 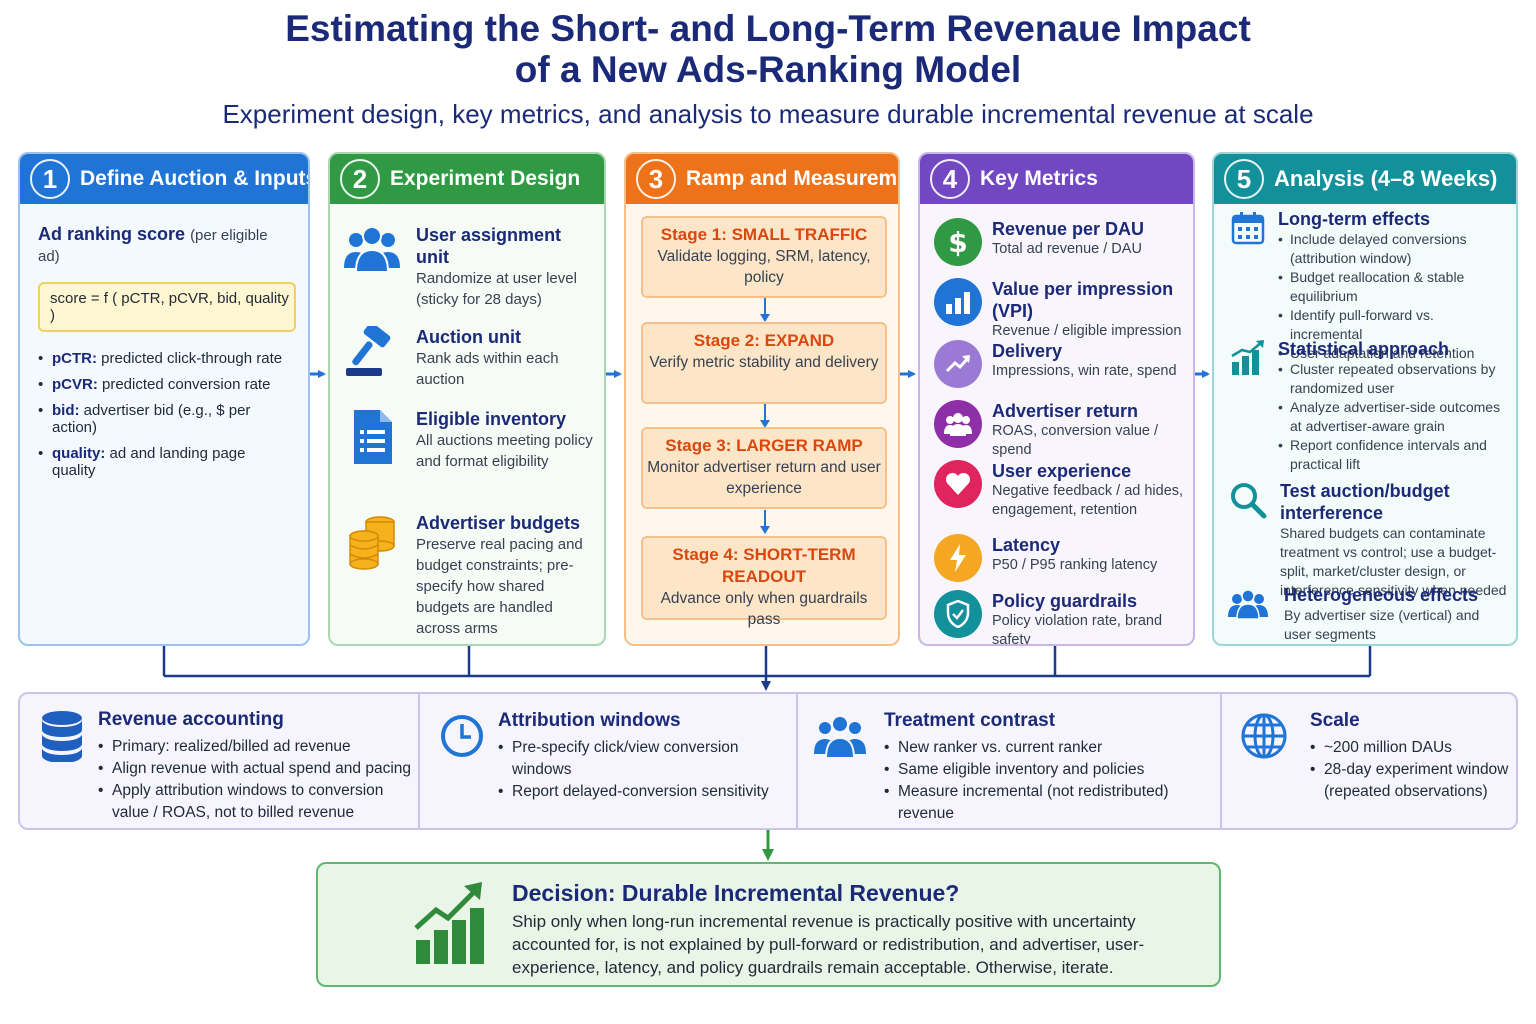 What do you see at coordinates (452, 923) in the screenshot?
I see `growth-chart-icon` at bounding box center [452, 923].